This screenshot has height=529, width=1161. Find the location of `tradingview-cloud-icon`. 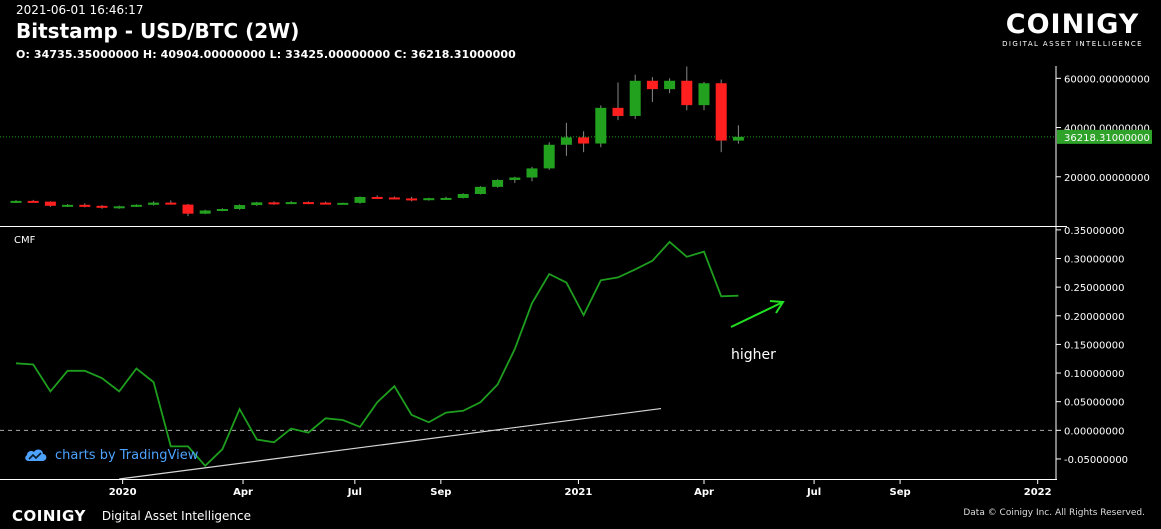

tradingview-cloud-icon is located at coordinates (36, 455).